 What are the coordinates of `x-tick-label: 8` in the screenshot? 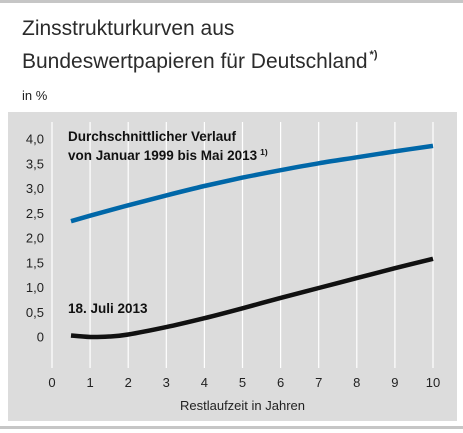 It's located at (356, 382).